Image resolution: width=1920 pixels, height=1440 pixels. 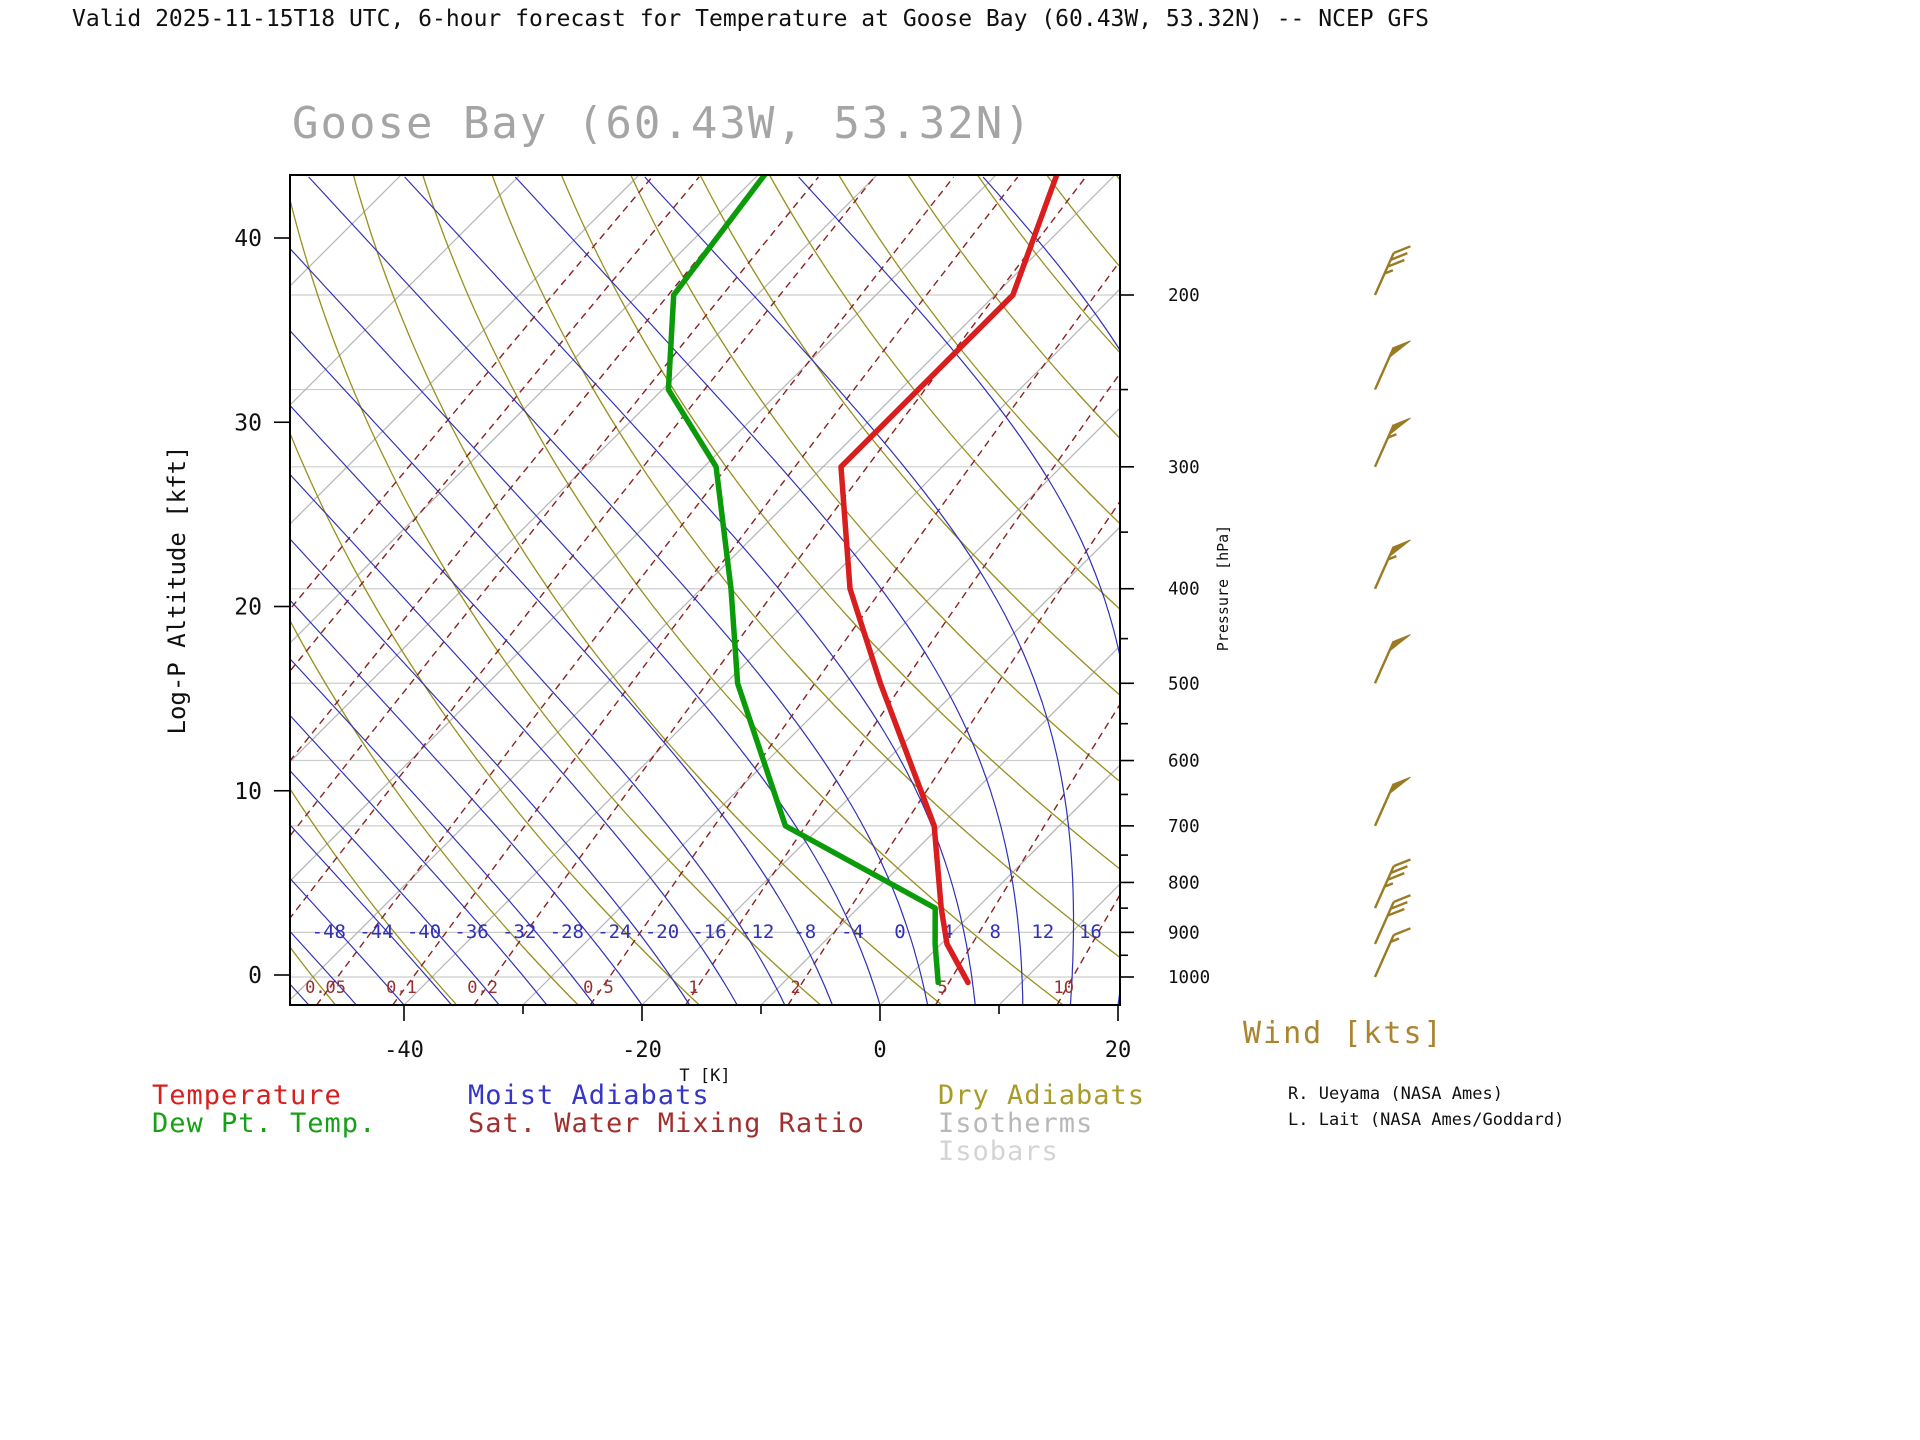 I want to click on moist-adiabat-label: -4, so click(x=852, y=932).